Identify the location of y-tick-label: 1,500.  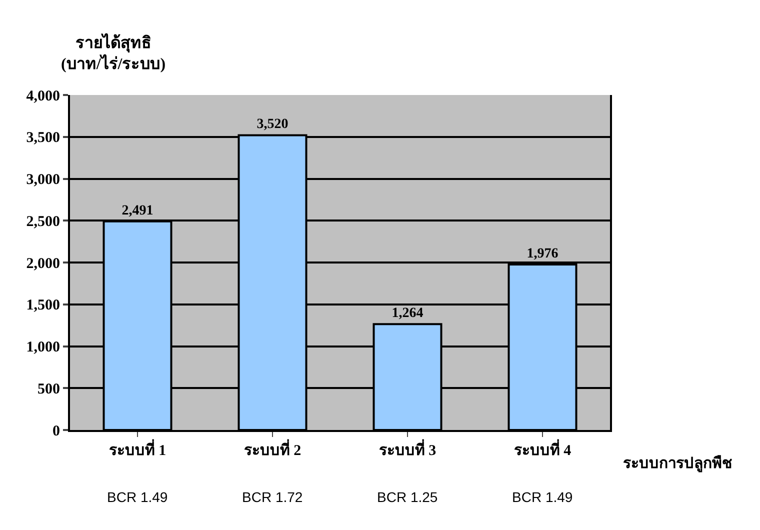
(43, 306).